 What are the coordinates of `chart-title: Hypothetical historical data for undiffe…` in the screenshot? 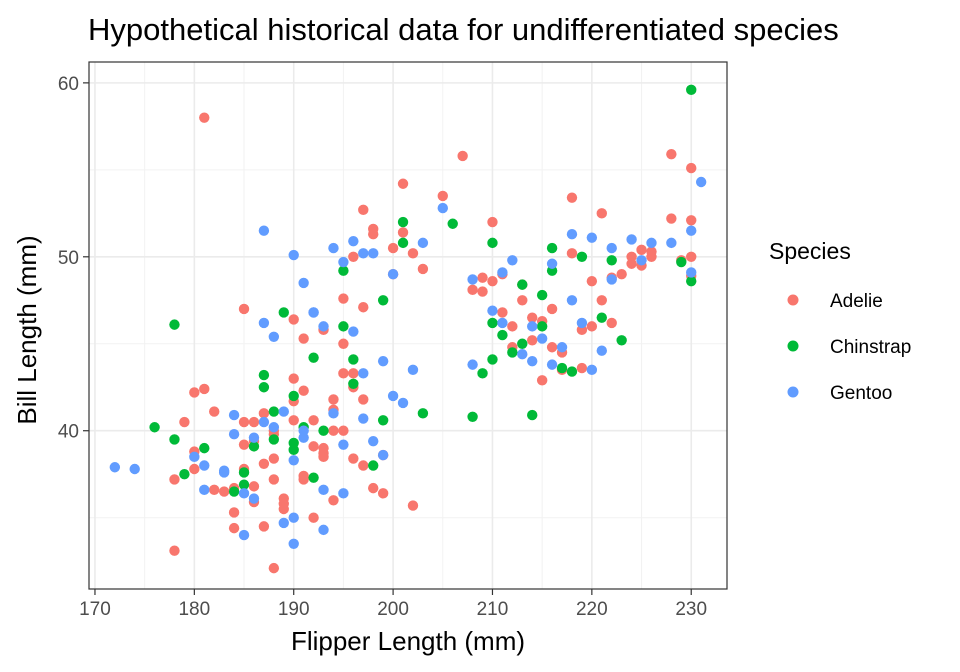 It's located at (463, 29).